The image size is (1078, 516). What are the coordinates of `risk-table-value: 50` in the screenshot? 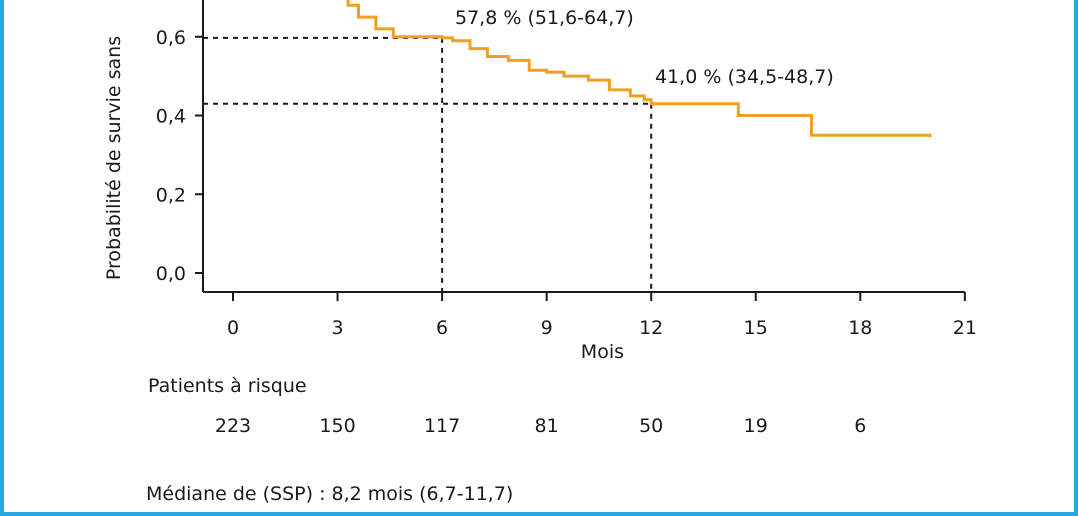 It's located at (651, 426).